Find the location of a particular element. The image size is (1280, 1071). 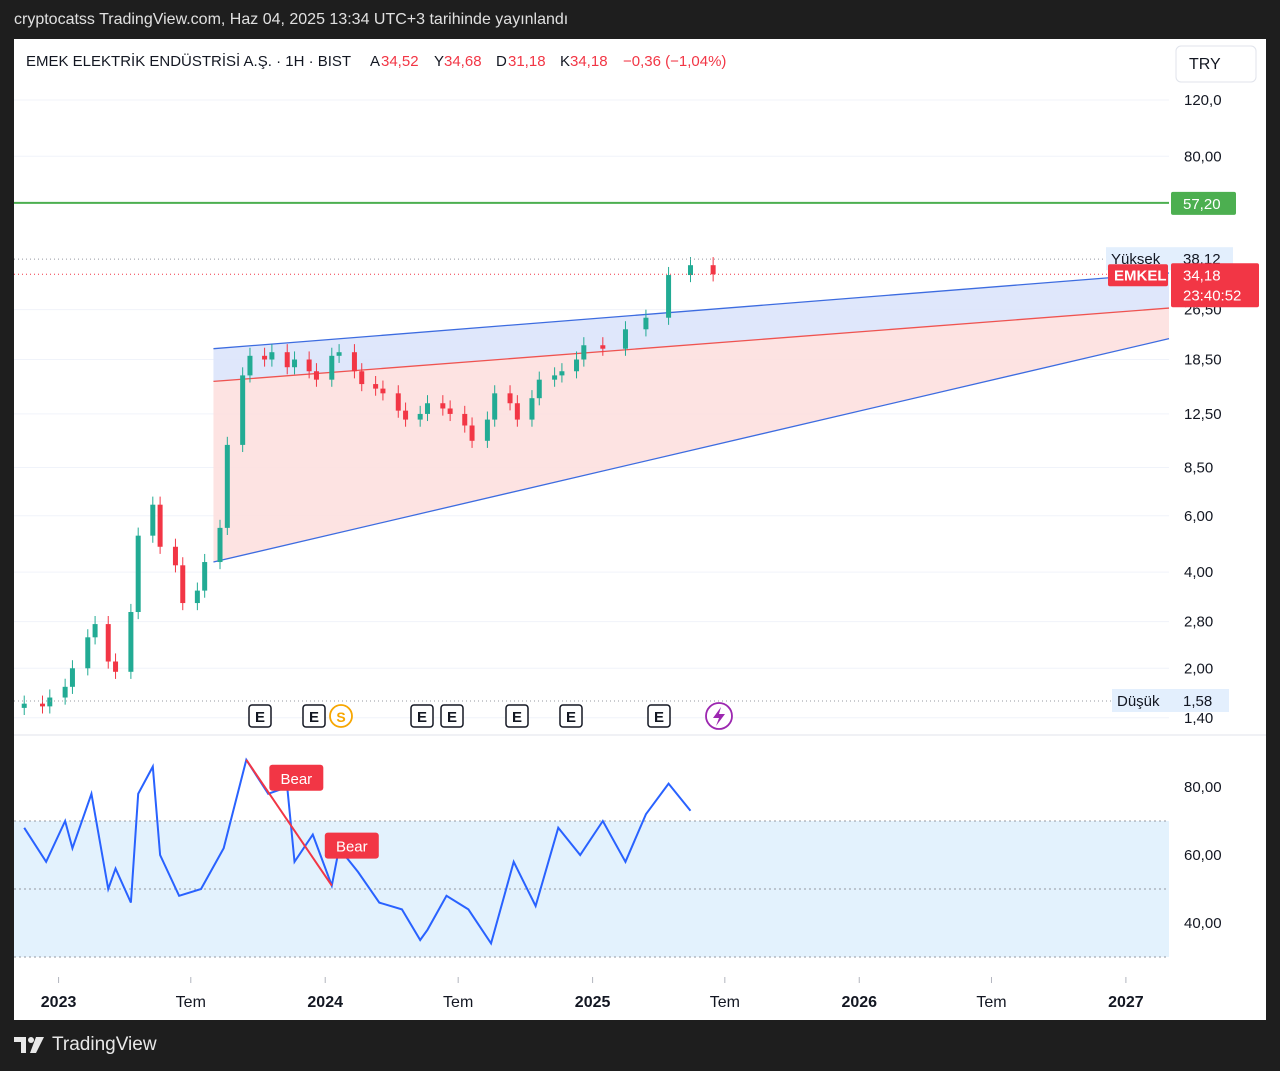

price-tick-label: 1,40 is located at coordinates (1198, 718).